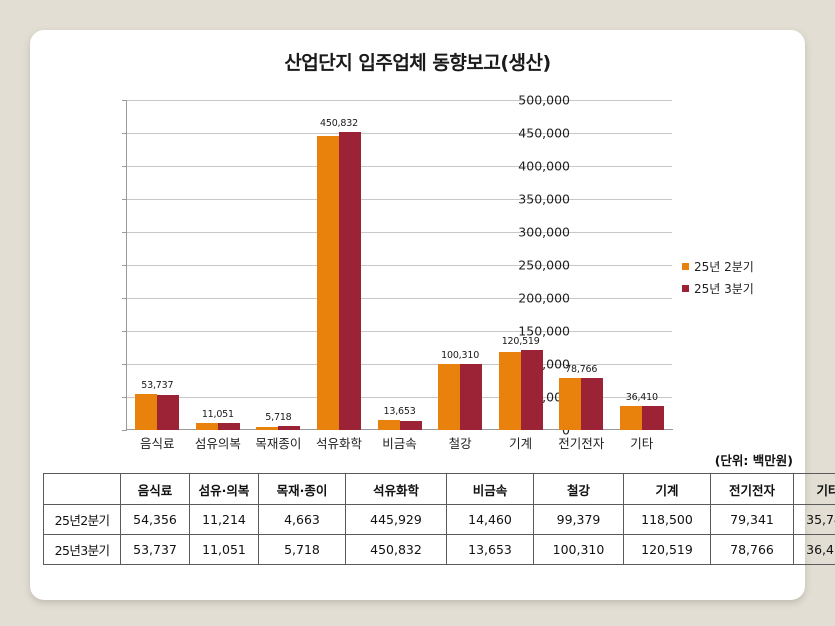 The width and height of the screenshot is (835, 626). Describe the element at coordinates (82, 549) in the screenshot. I see `table-row-header: 25년3분기` at that location.